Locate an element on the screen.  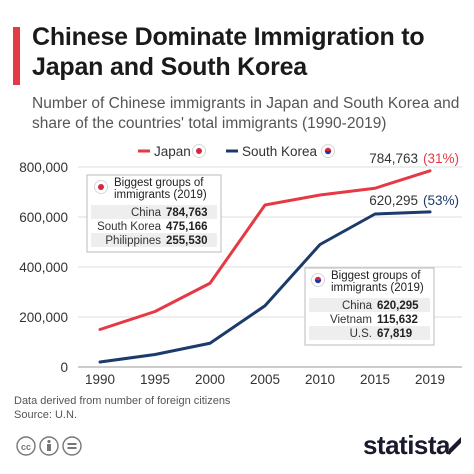
end-value-japan: 784,763 is located at coordinates (393, 158).